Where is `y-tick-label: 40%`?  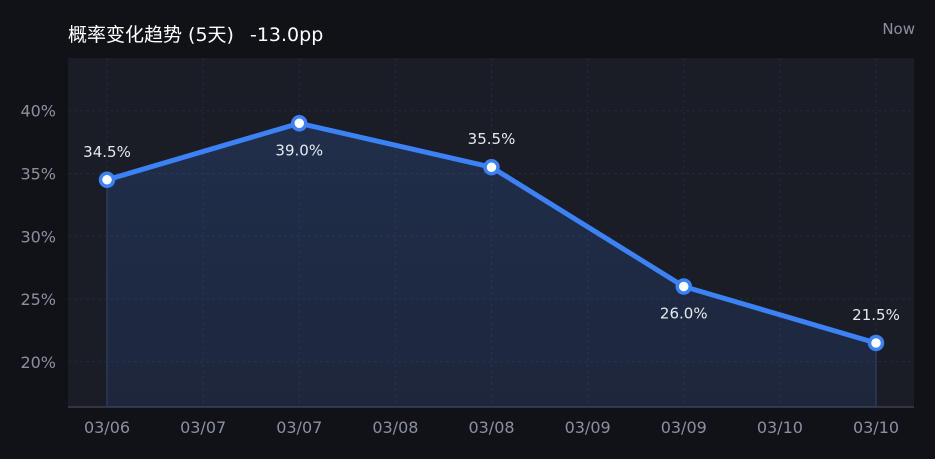 y-tick-label: 40% is located at coordinates (38, 111).